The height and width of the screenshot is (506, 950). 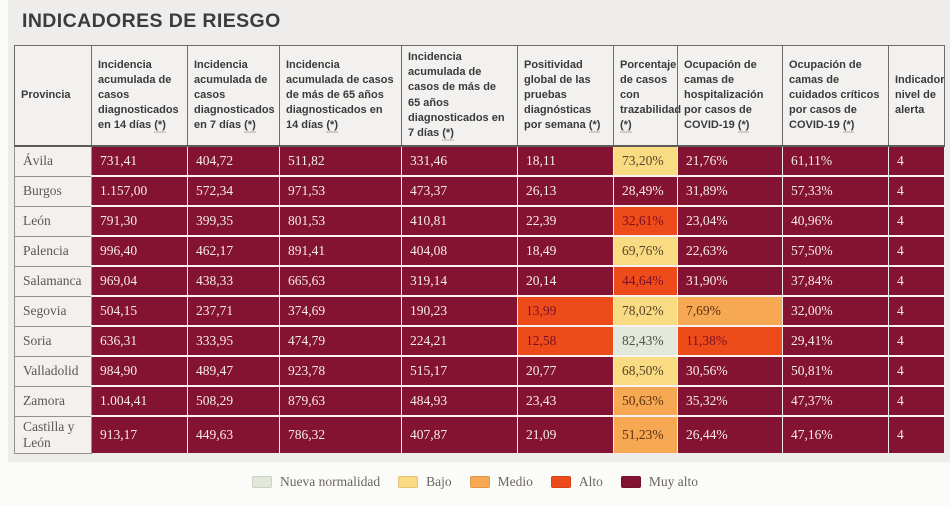 I want to click on value-cell: 319,14, so click(x=459, y=281).